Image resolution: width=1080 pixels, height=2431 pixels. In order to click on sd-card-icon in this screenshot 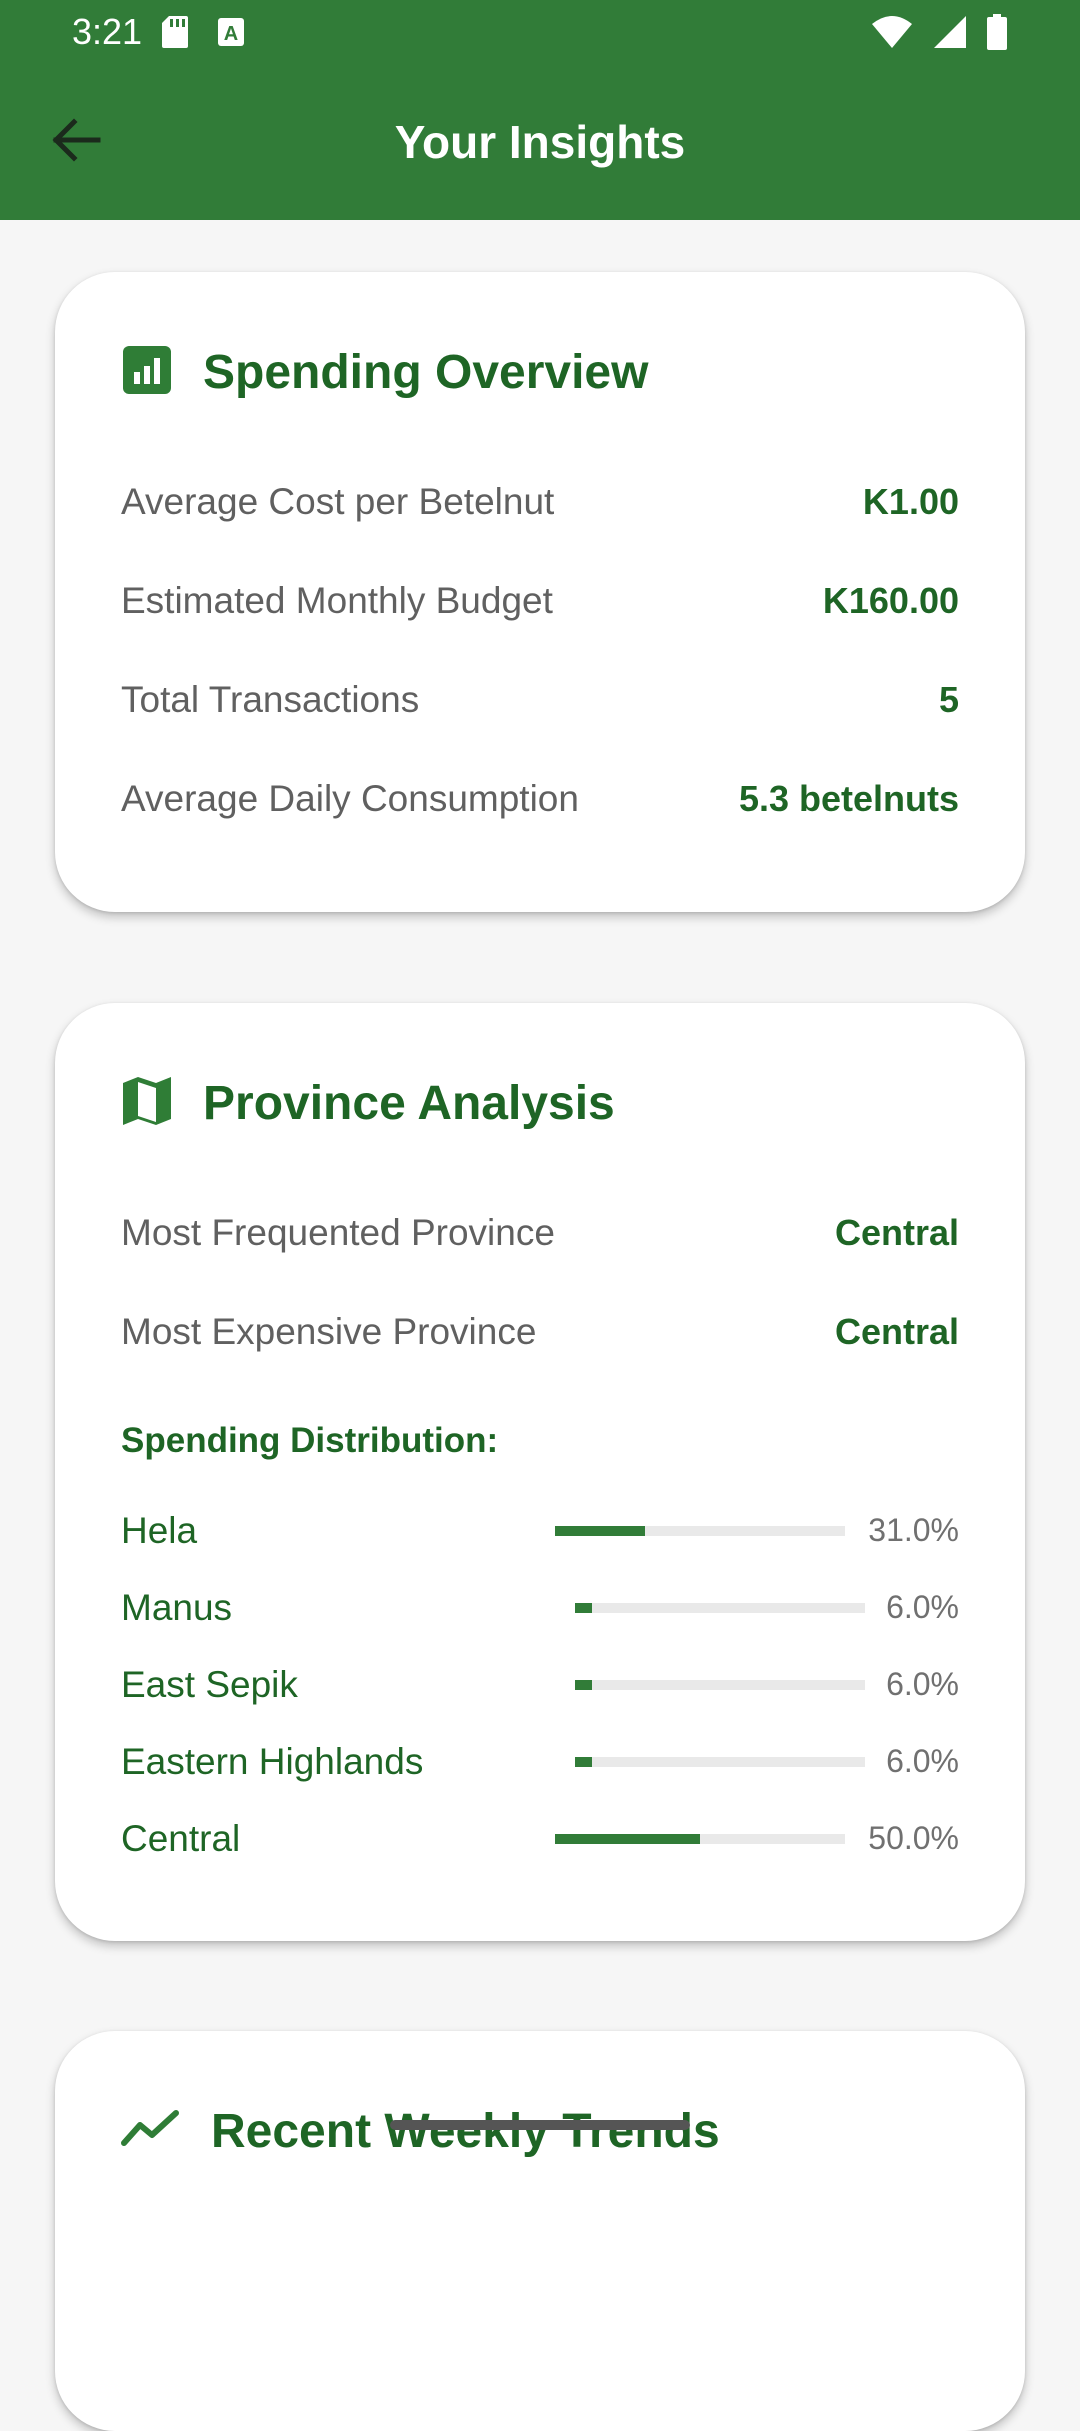, I will do `click(175, 34)`.